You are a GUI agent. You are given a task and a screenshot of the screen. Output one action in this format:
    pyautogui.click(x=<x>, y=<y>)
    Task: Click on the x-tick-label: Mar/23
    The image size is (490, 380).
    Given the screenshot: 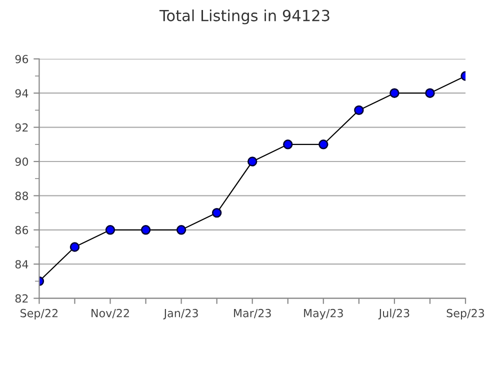 What is the action you would take?
    pyautogui.click(x=252, y=313)
    